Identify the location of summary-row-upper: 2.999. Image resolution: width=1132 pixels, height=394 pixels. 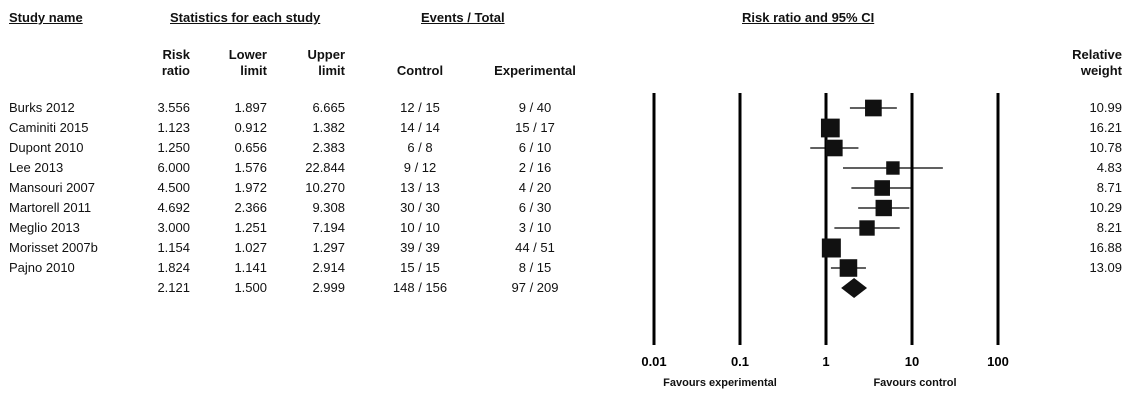
(328, 287).